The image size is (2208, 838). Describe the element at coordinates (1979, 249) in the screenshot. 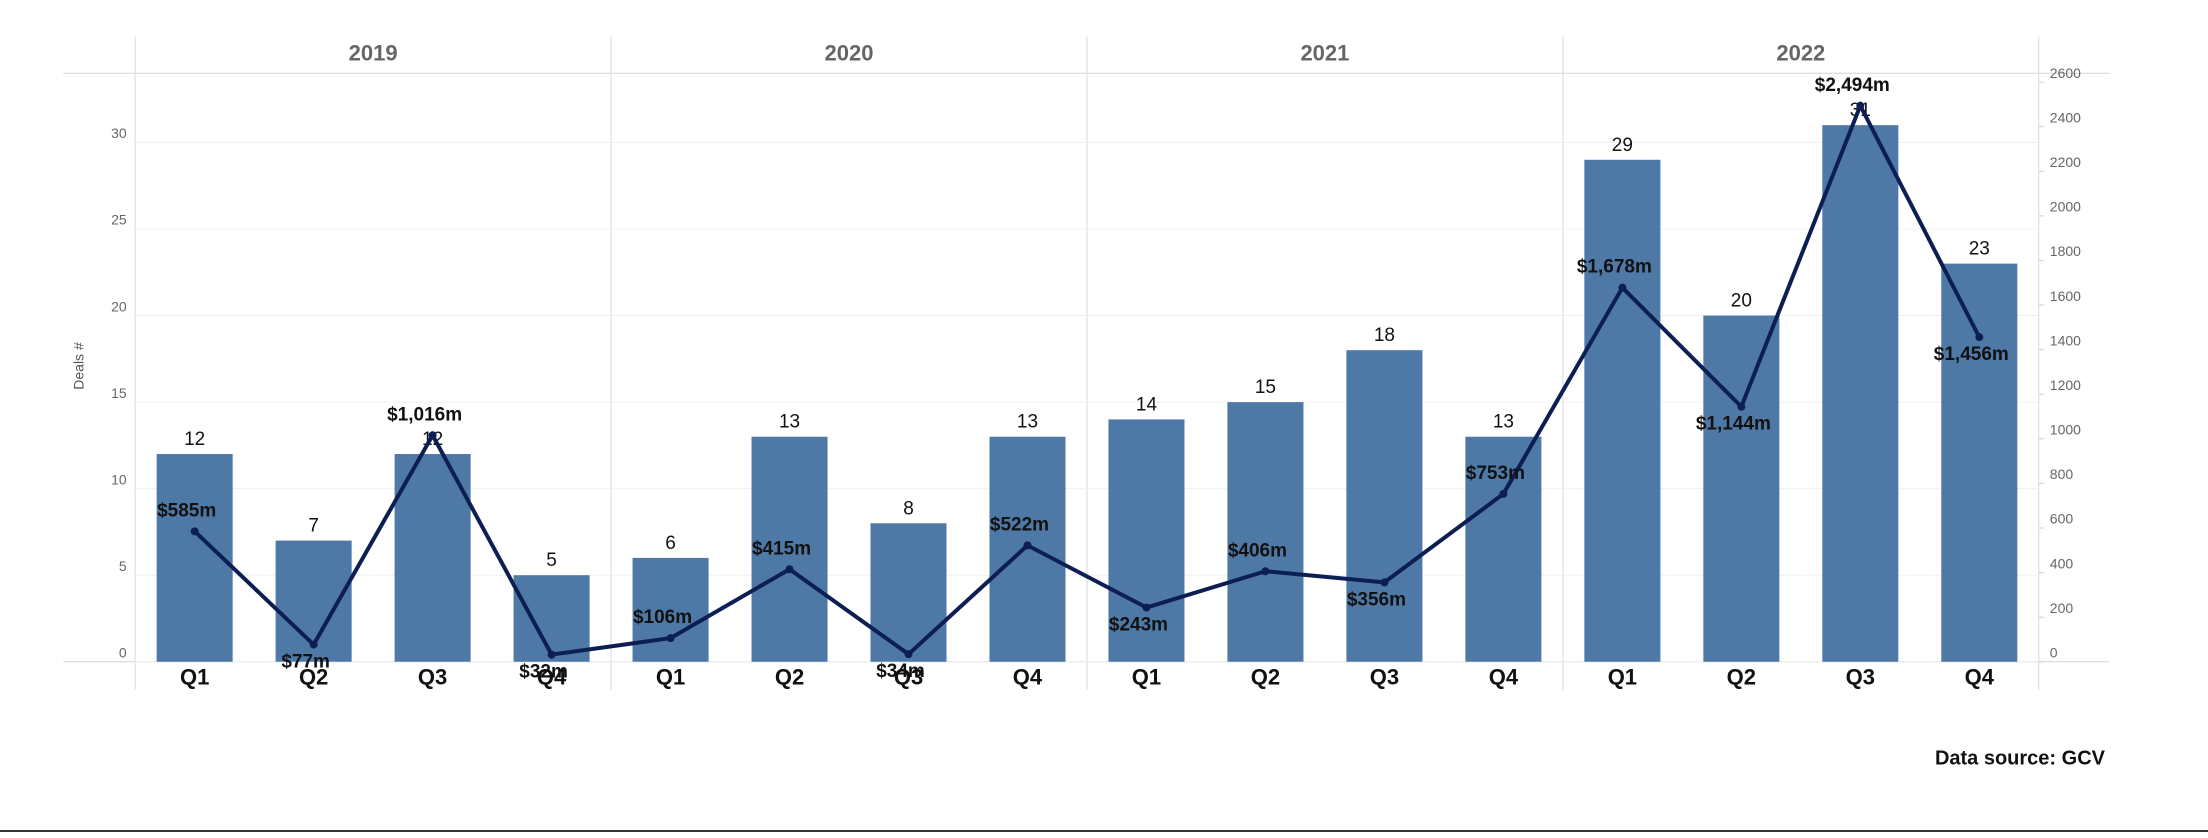

I see `bar-label: 23` at that location.